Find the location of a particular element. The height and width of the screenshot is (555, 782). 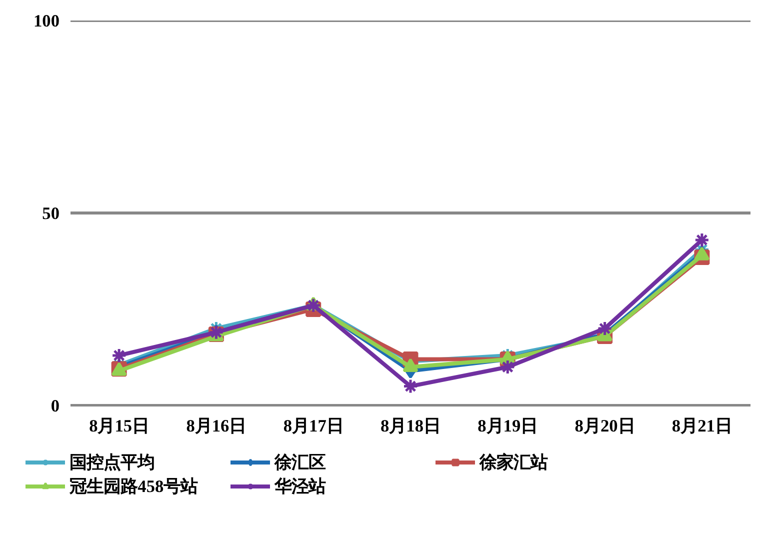

x-tick-label: 8月17日 is located at coordinates (313, 426).